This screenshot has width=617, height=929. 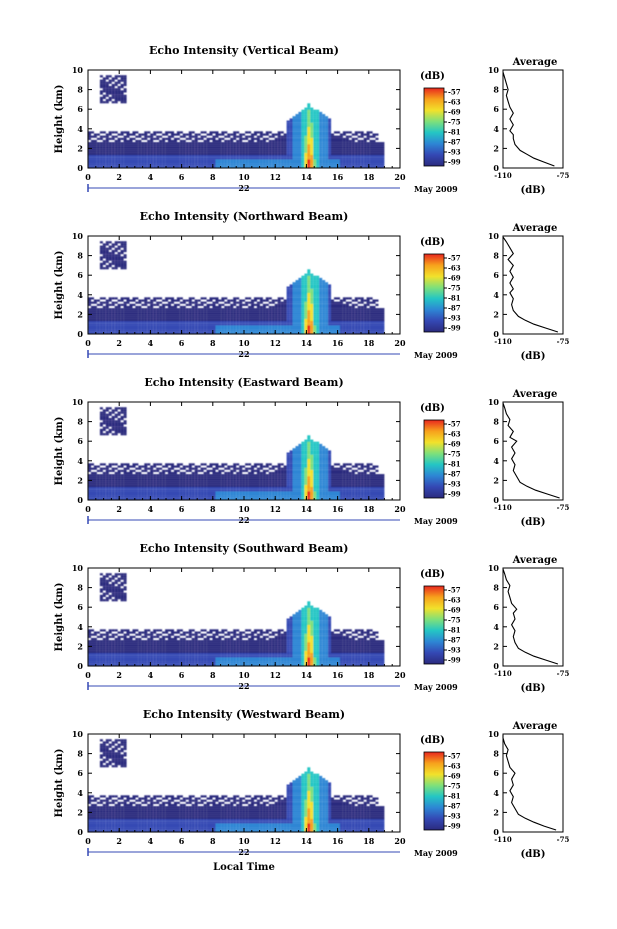 What do you see at coordinates (119, 177) in the screenshot?
I see `x-tick-label: 2` at bounding box center [119, 177].